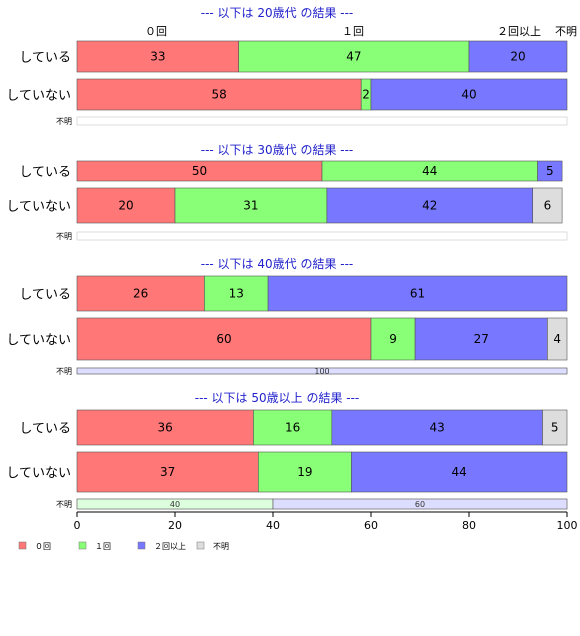 The image size is (580, 636). What do you see at coordinates (140, 294) in the screenshot?
I see `data-label: 26` at bounding box center [140, 294].